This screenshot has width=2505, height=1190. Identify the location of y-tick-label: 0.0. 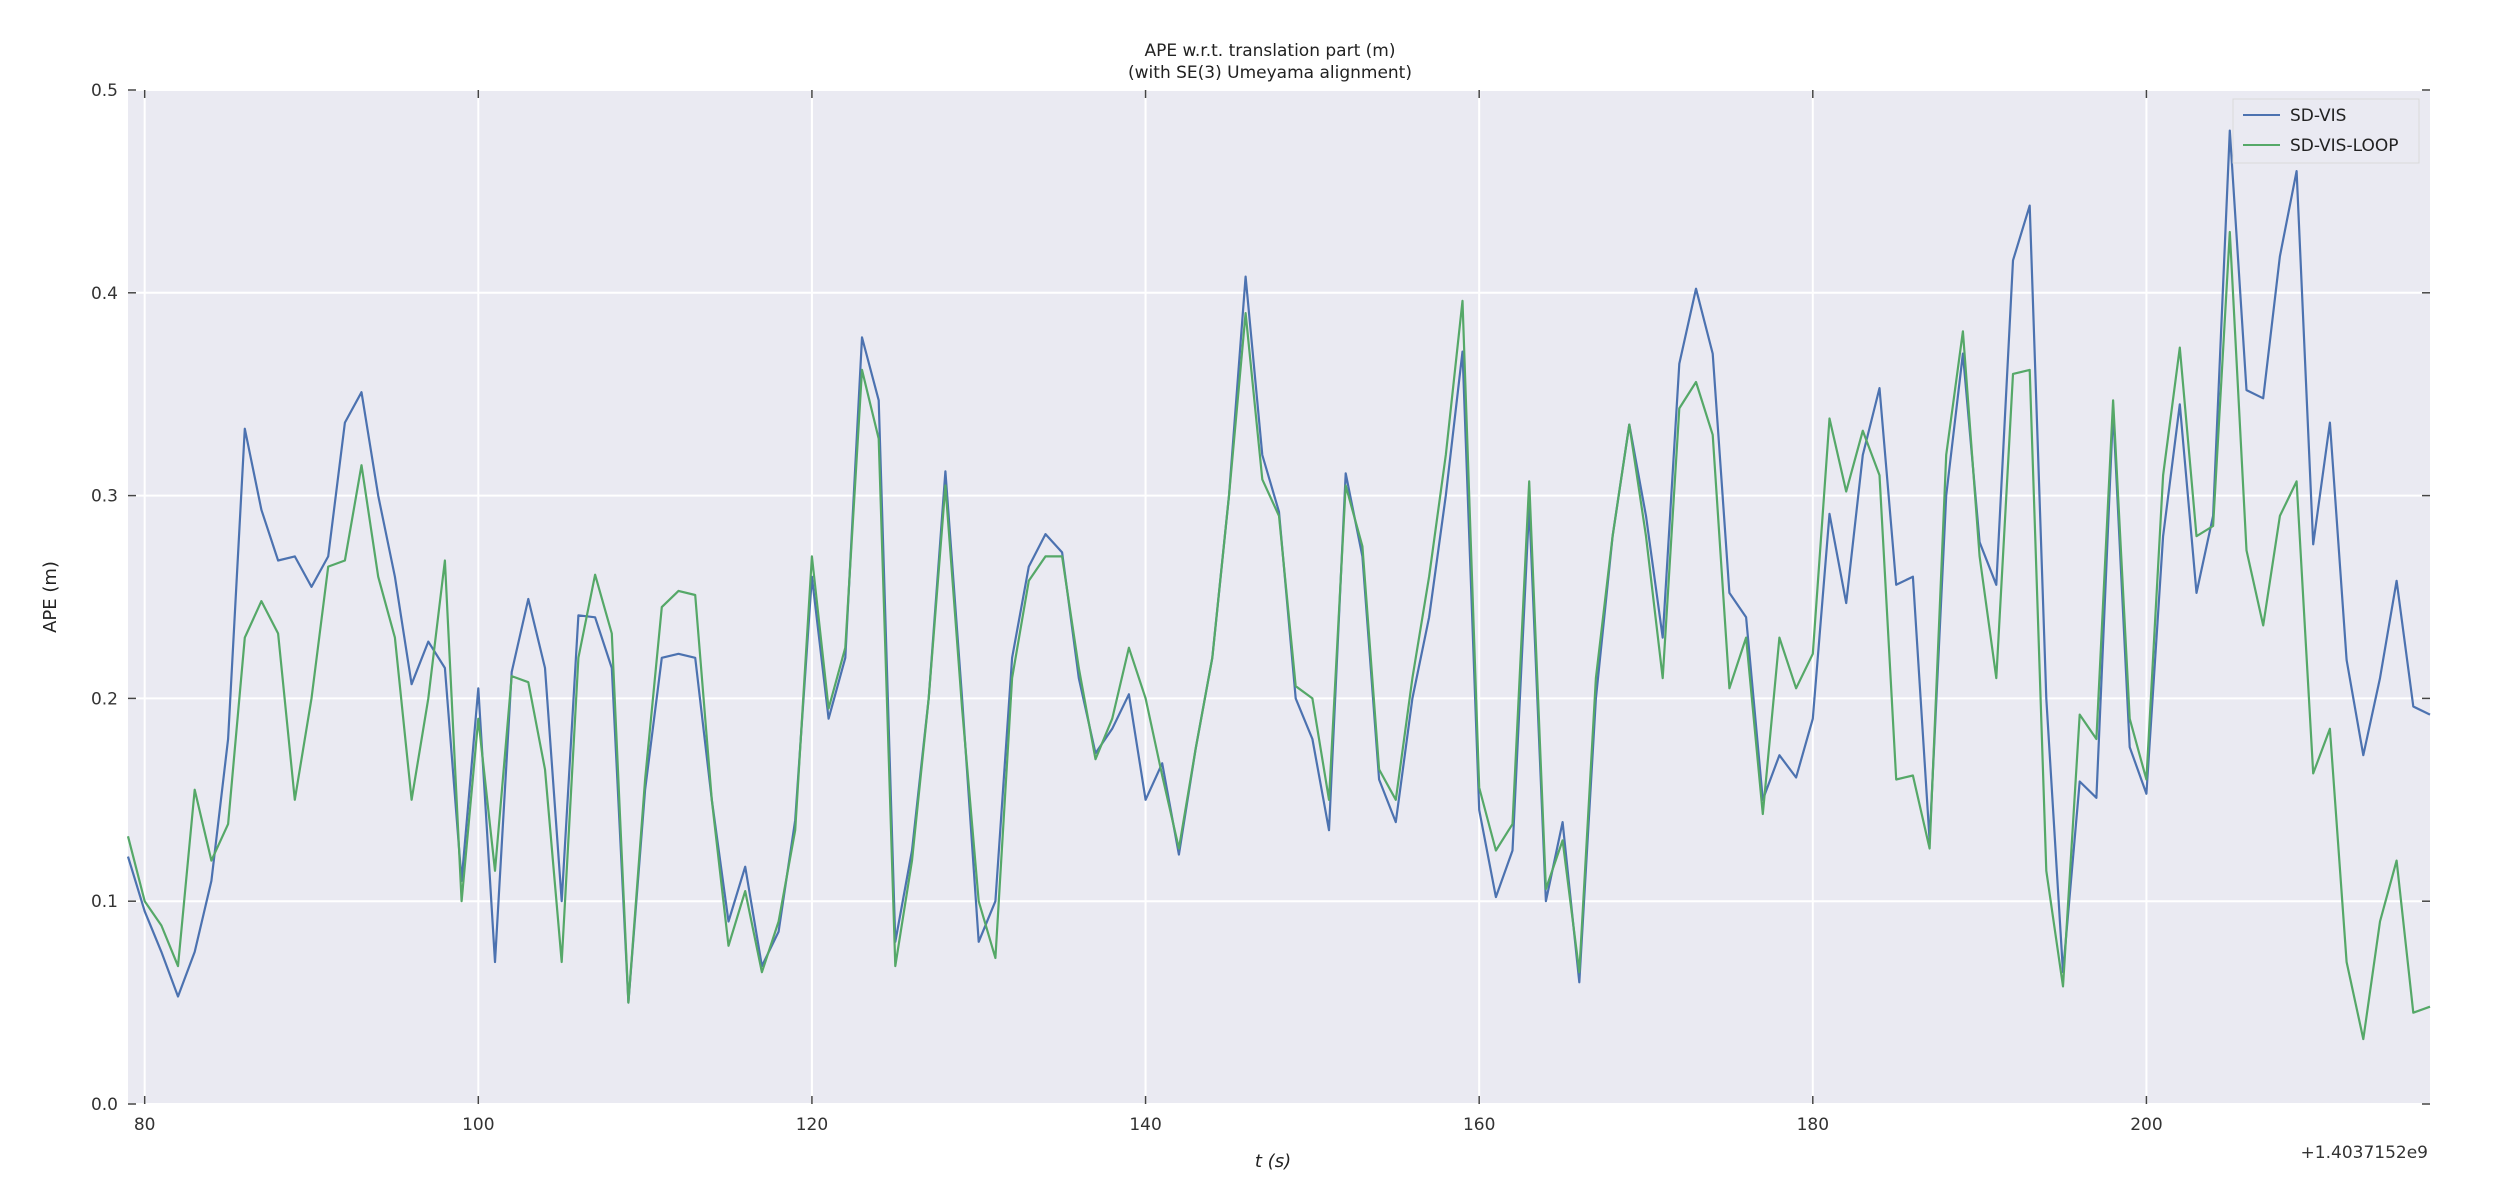
(104, 1105).